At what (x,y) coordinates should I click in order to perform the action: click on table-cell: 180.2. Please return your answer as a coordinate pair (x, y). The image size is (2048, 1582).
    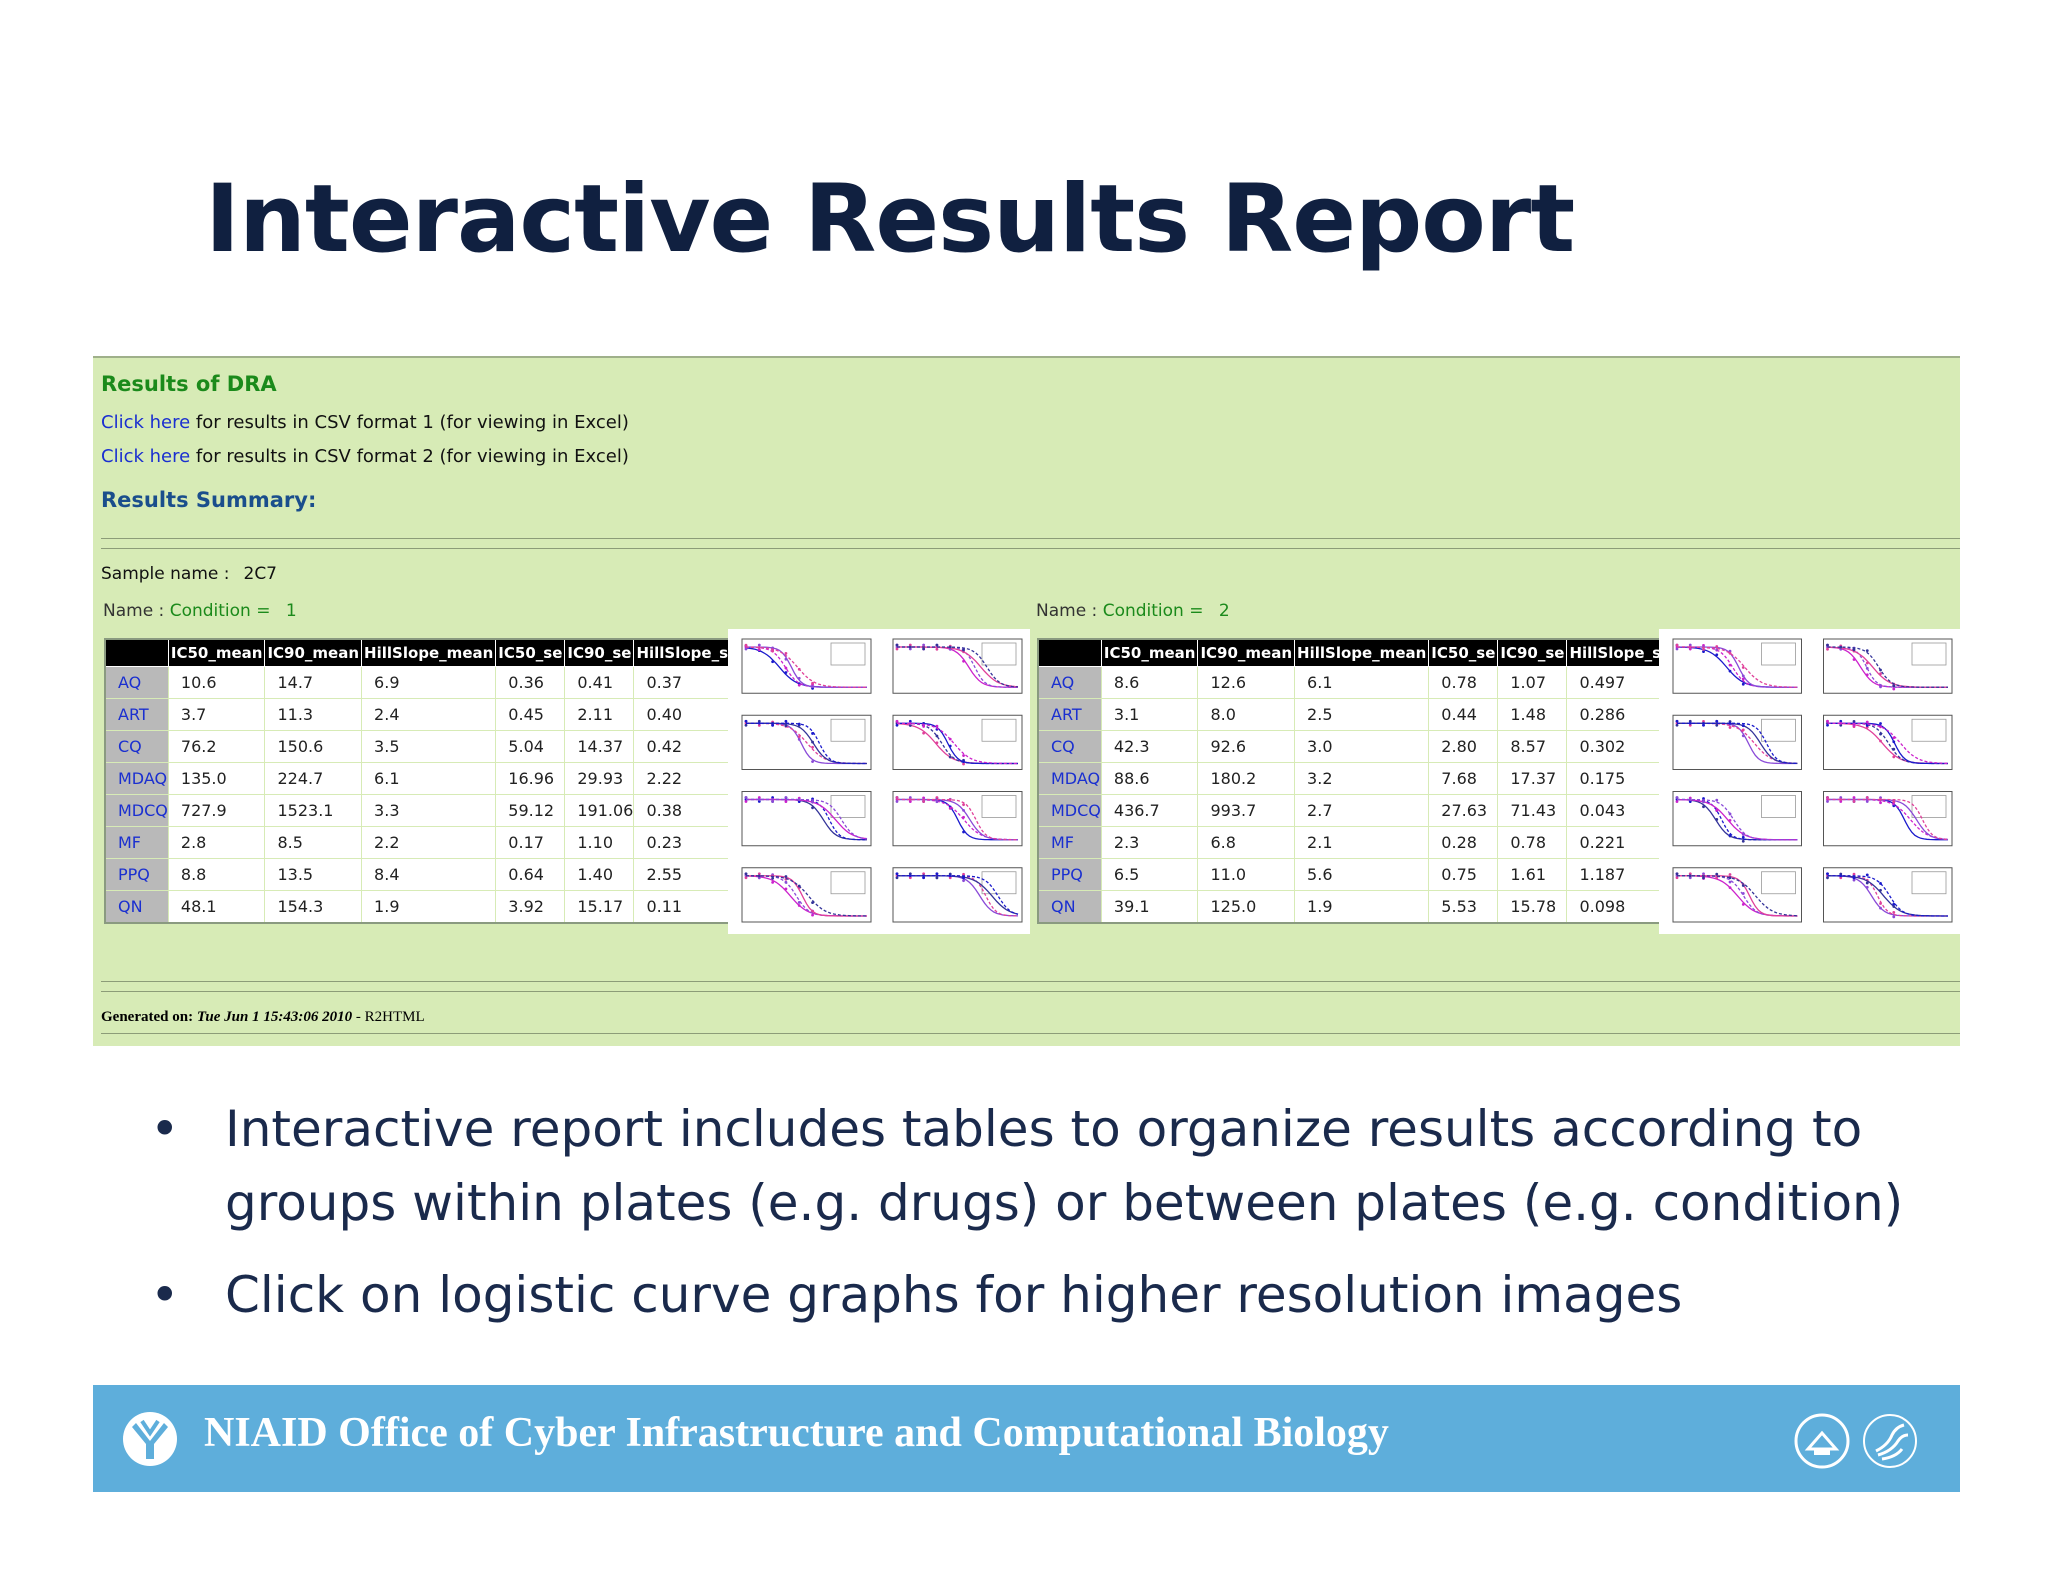
    Looking at the image, I should click on (1246, 778).